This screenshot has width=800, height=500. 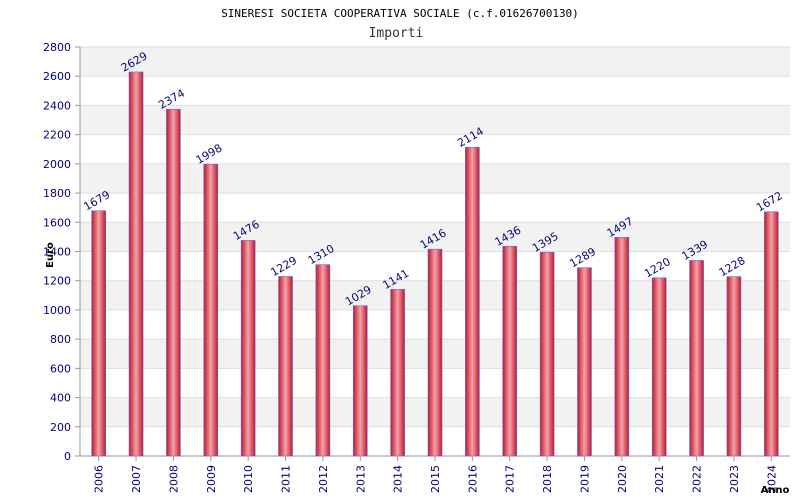 What do you see at coordinates (360, 381) in the screenshot?
I see `bar-2013` at bounding box center [360, 381].